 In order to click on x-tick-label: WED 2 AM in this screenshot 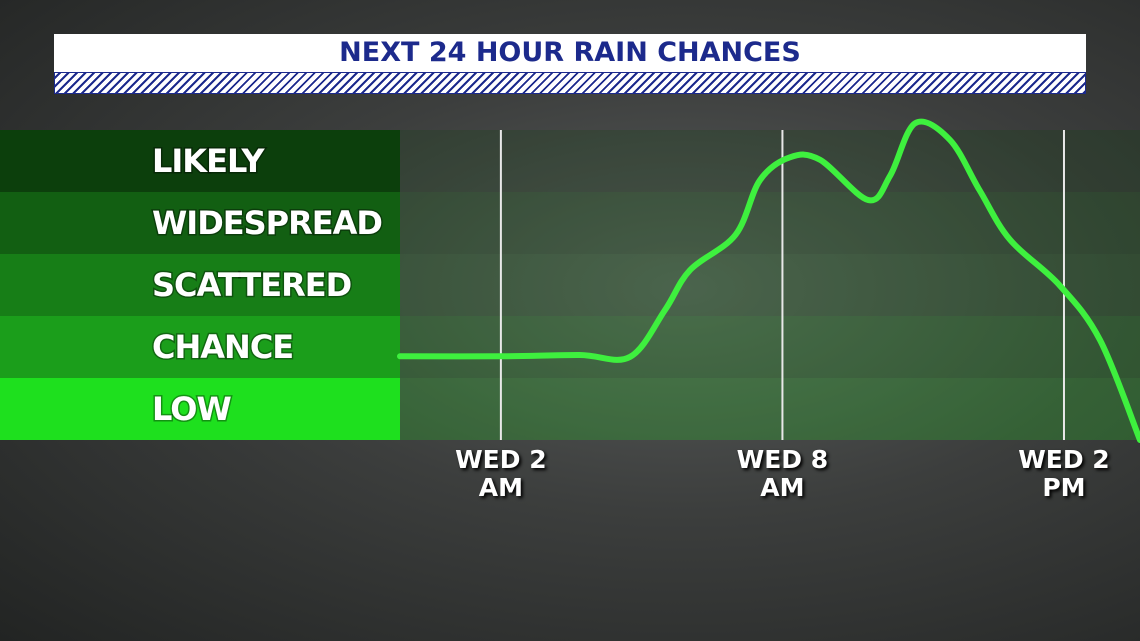, I will do `click(501, 473)`.